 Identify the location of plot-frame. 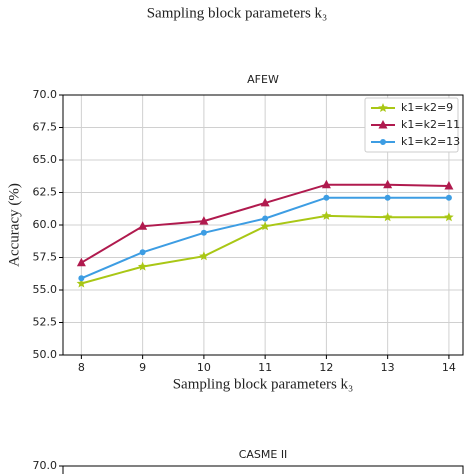
(263, 469).